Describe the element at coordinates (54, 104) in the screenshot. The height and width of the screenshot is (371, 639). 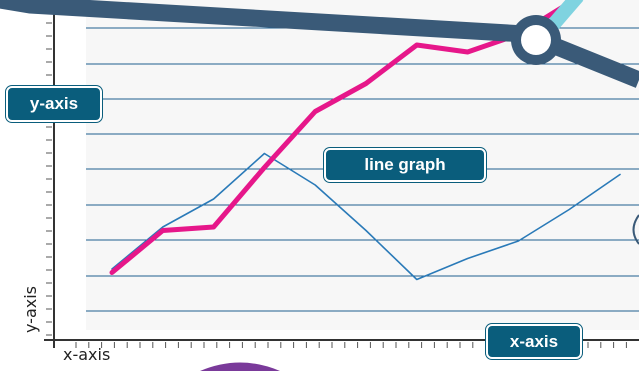
I see `y-axis-callout: y-axis` at that location.